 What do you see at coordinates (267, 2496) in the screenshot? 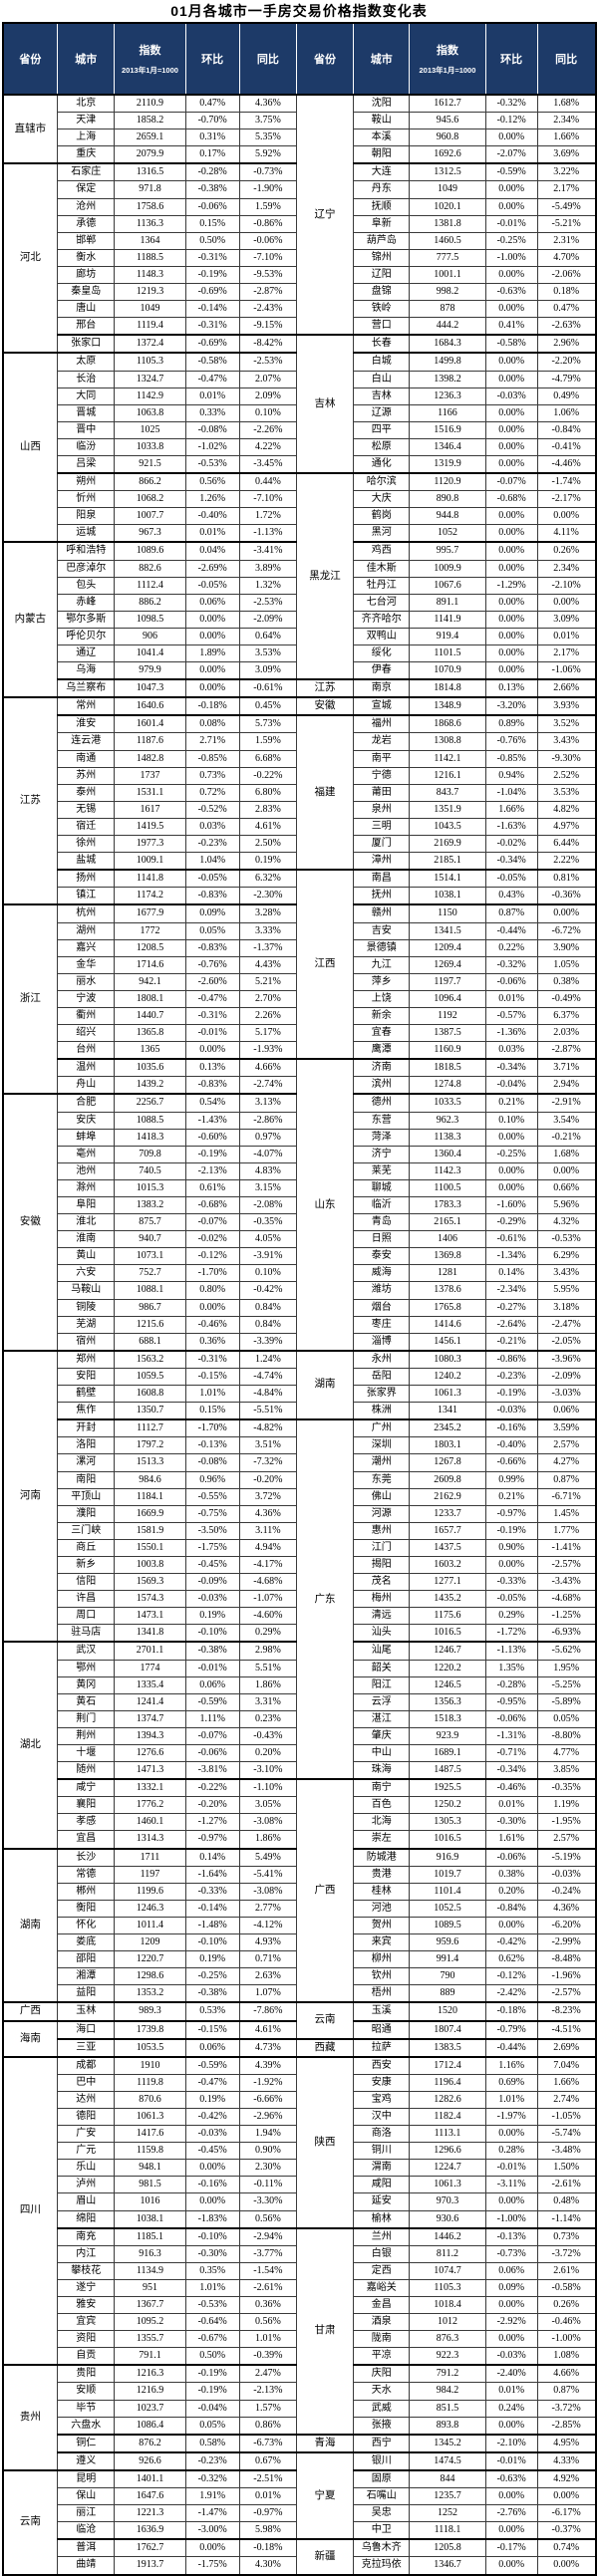
I see `yoy-cell: 0.01%` at bounding box center [267, 2496].